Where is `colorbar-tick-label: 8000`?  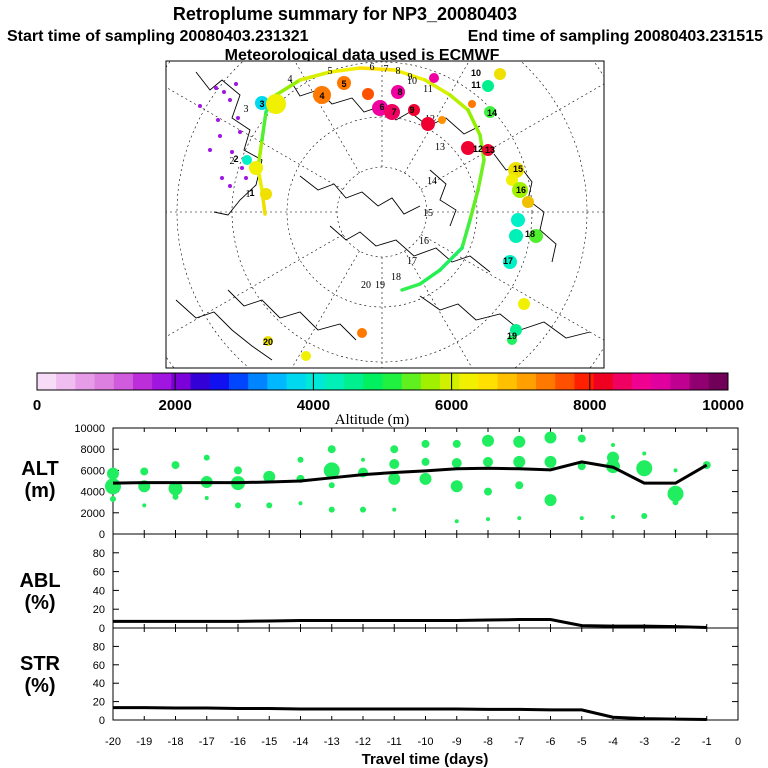
colorbar-tick-label: 8000 is located at coordinates (589, 405).